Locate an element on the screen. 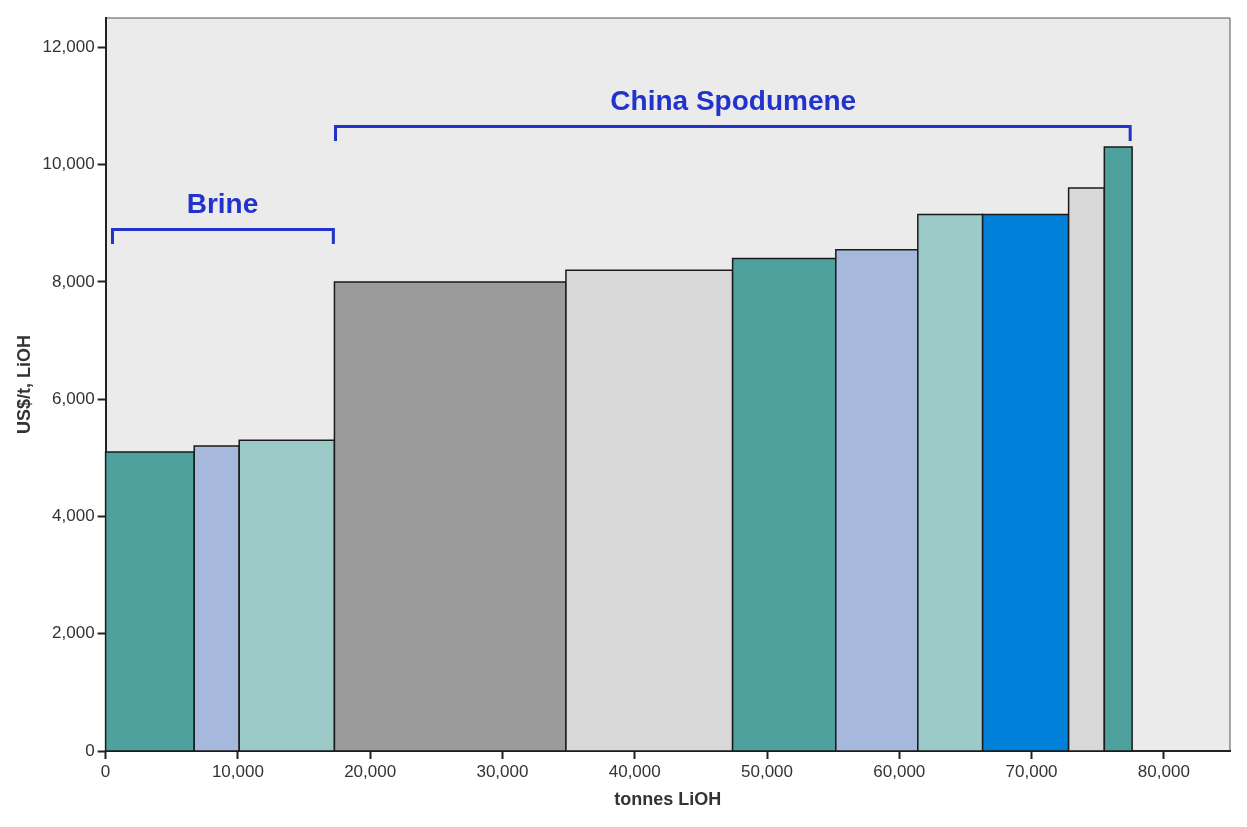 The image size is (1247, 827). x-tick-label: 40,000 is located at coordinates (634, 771).